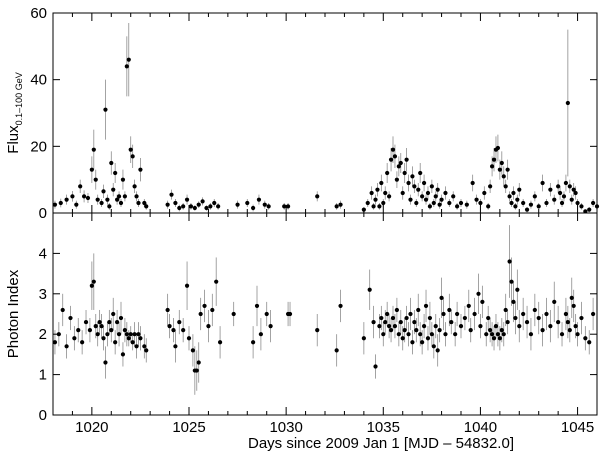 The width and height of the screenshot is (600, 463). I want to click on y-axis-title: Flux0.1–100 GeV, so click(14, 112).